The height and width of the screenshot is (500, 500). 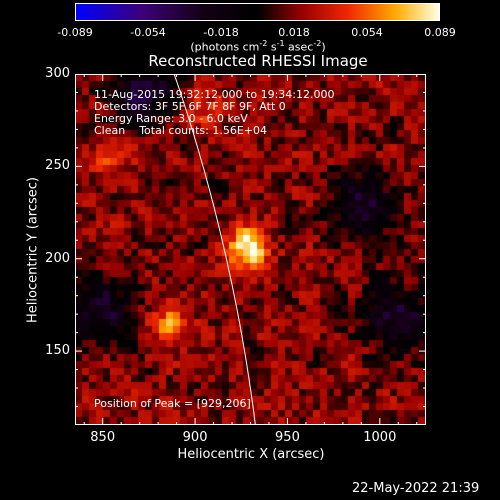 I want to click on solar-limb-line, so click(x=214, y=249).